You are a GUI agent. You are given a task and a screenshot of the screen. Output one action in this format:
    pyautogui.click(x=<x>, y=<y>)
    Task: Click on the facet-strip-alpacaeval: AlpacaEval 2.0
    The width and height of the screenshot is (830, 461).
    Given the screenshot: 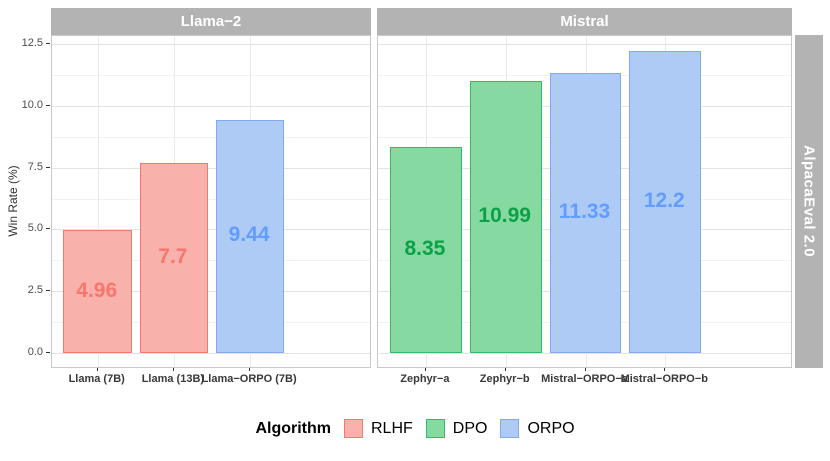 What is the action you would take?
    pyautogui.click(x=809, y=201)
    